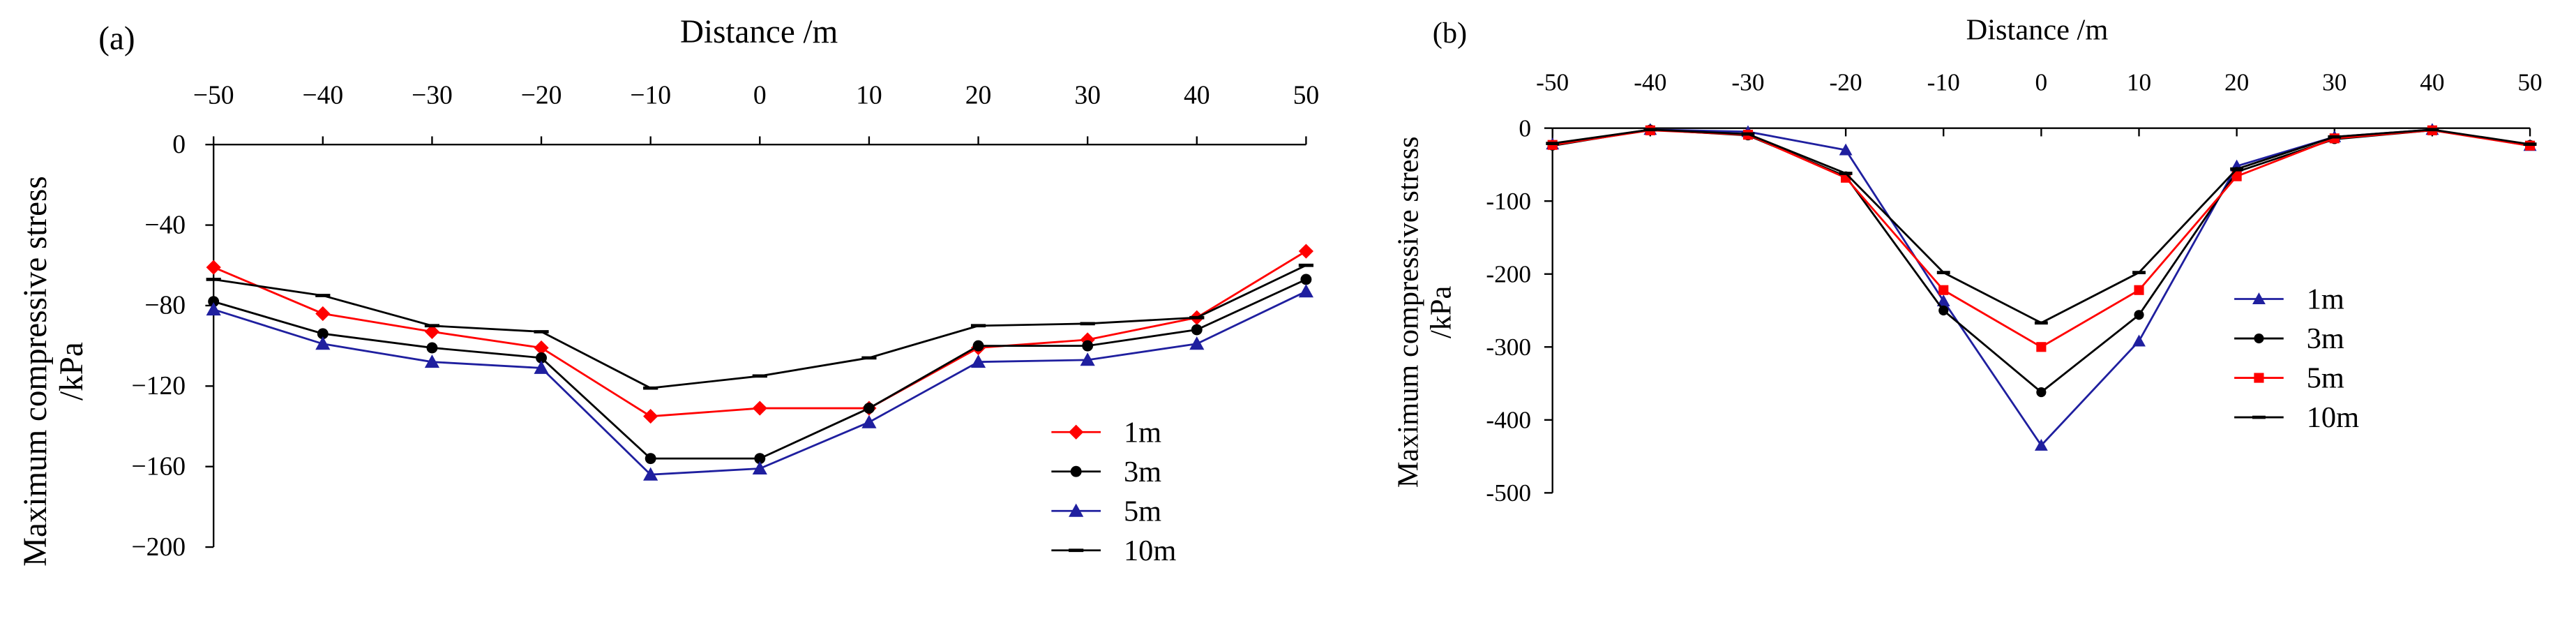 The image size is (2576, 621). Describe the element at coordinates (432, 95) in the screenshot. I see `x-tick-label: −30` at that location.